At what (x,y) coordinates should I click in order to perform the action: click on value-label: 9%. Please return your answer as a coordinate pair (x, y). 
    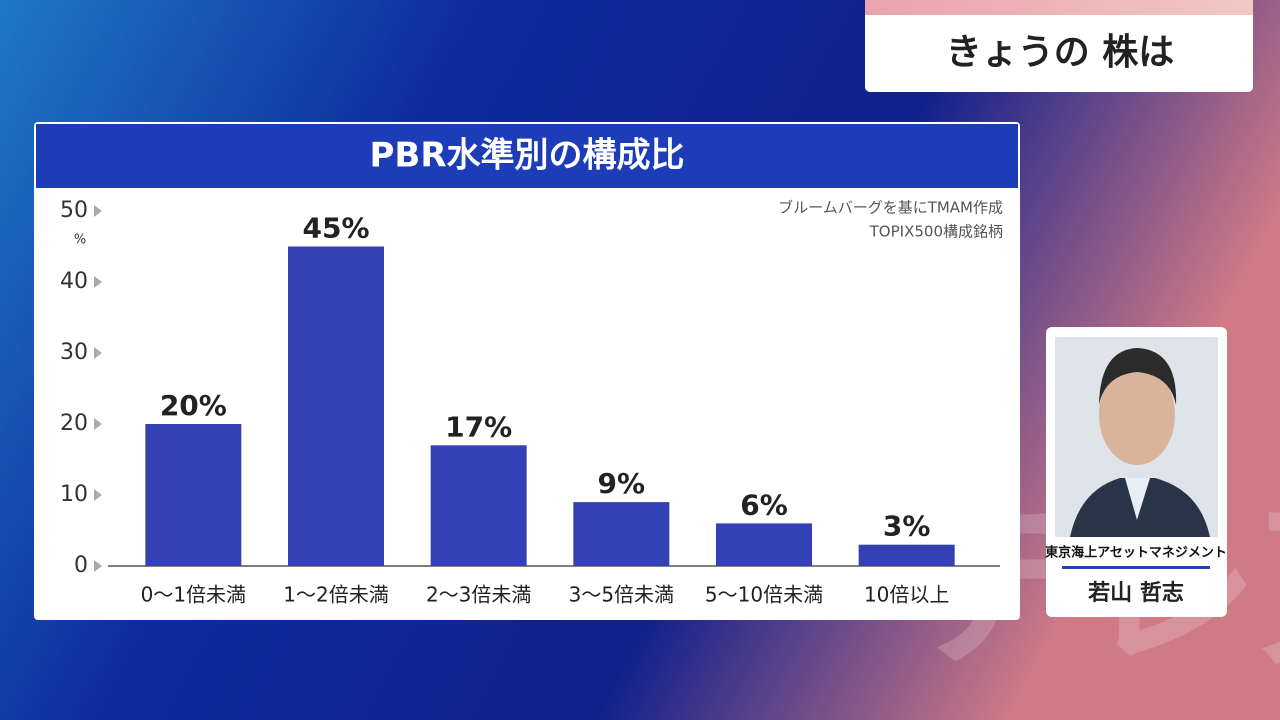
    Looking at the image, I should click on (622, 483).